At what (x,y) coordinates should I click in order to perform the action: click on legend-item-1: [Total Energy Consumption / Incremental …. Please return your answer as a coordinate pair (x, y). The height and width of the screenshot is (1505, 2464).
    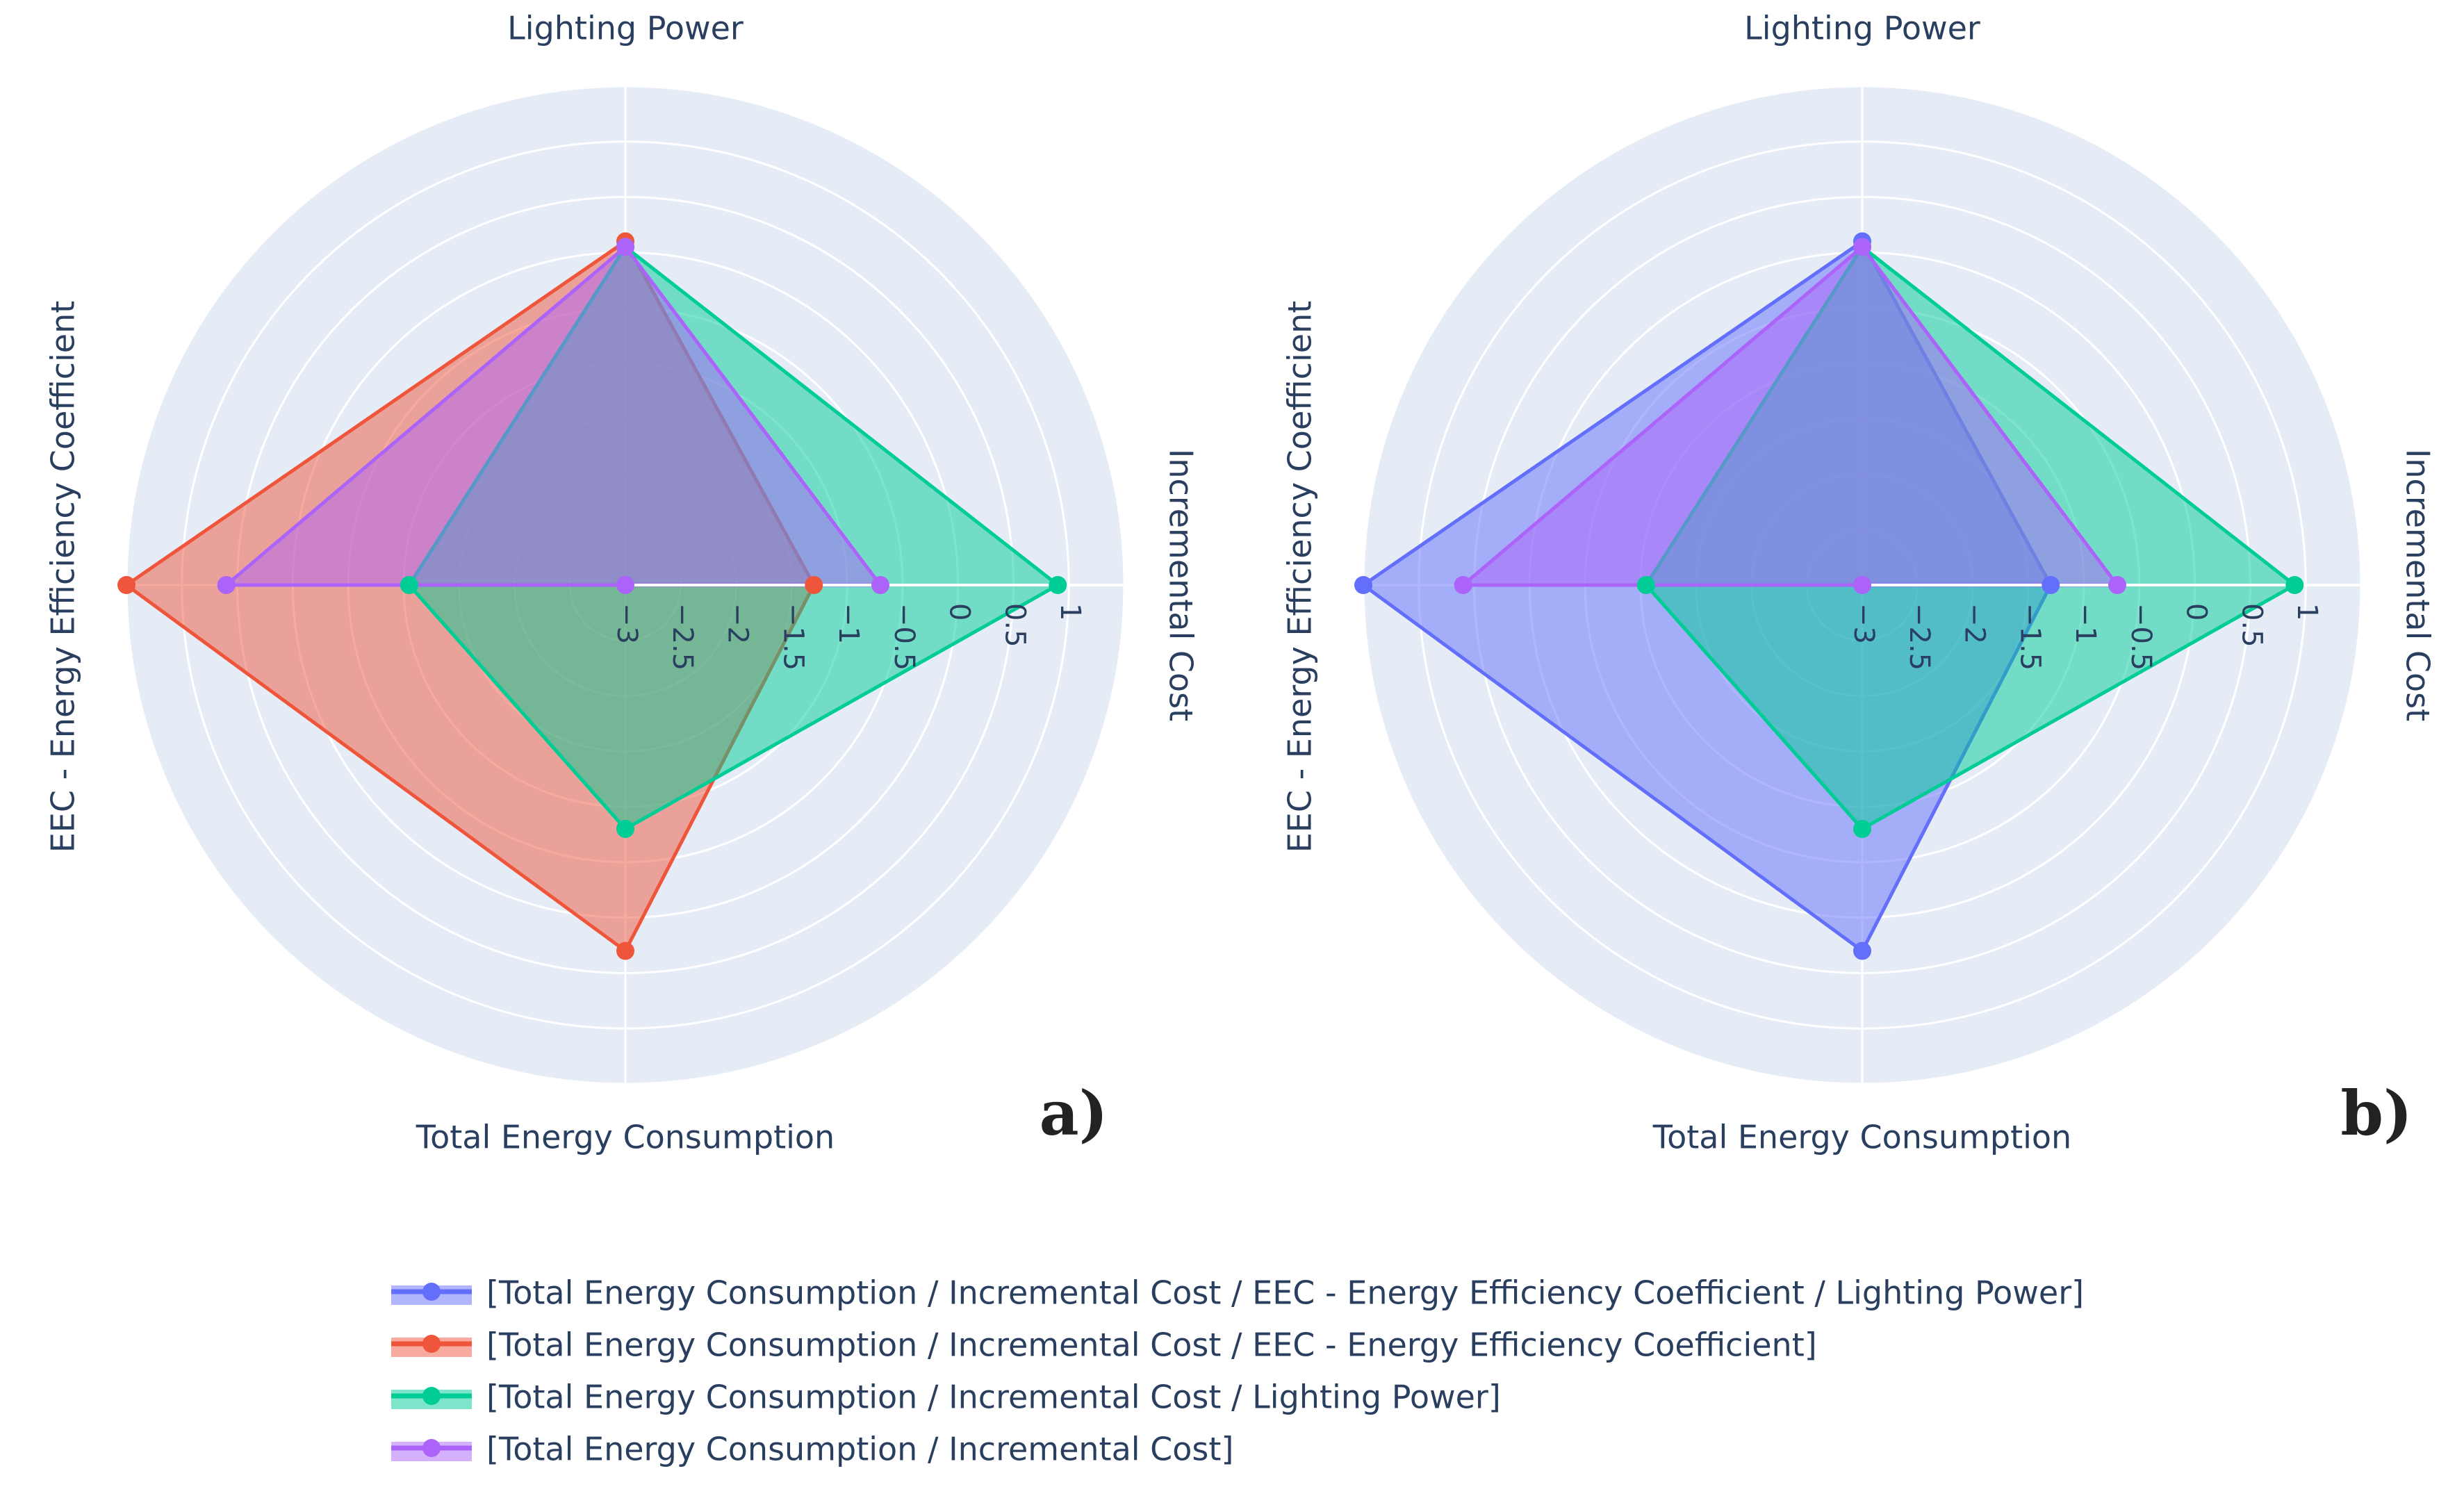
    Looking at the image, I should click on (1237, 1293).